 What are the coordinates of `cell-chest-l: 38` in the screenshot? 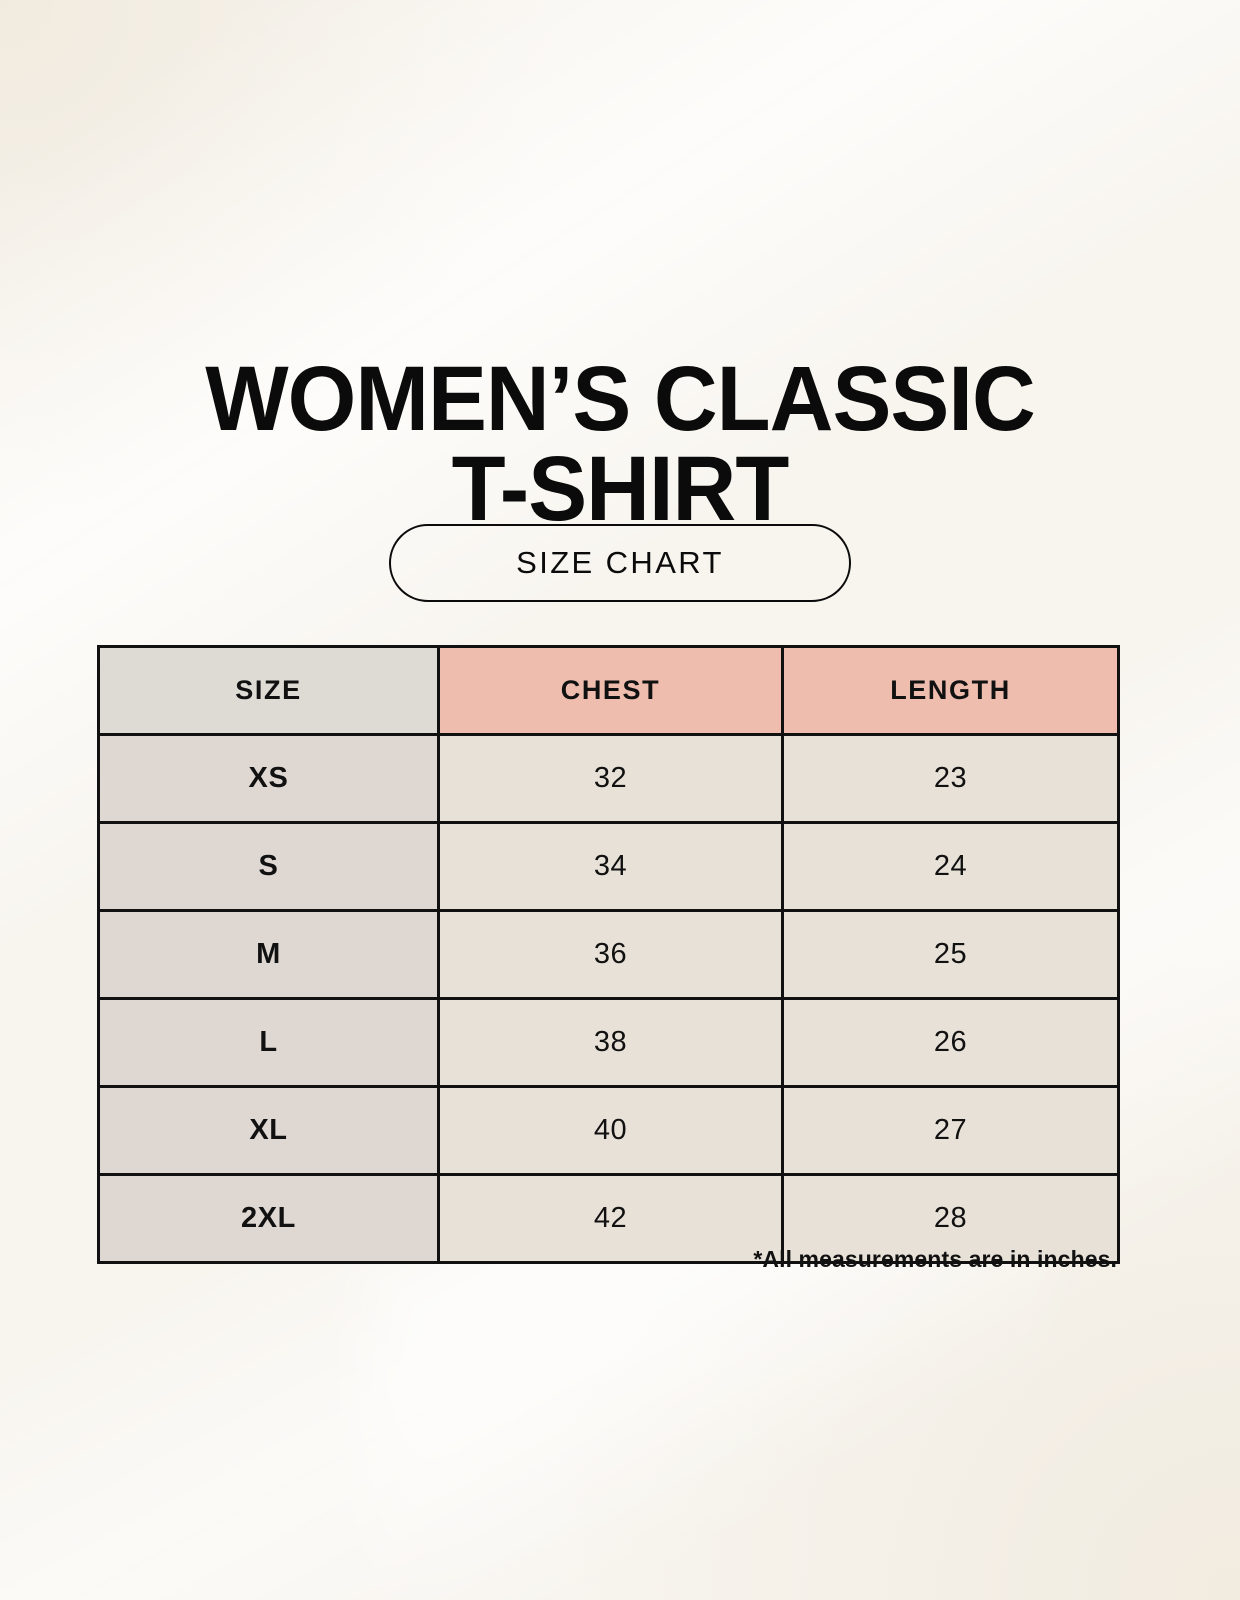 It's located at (610, 1042).